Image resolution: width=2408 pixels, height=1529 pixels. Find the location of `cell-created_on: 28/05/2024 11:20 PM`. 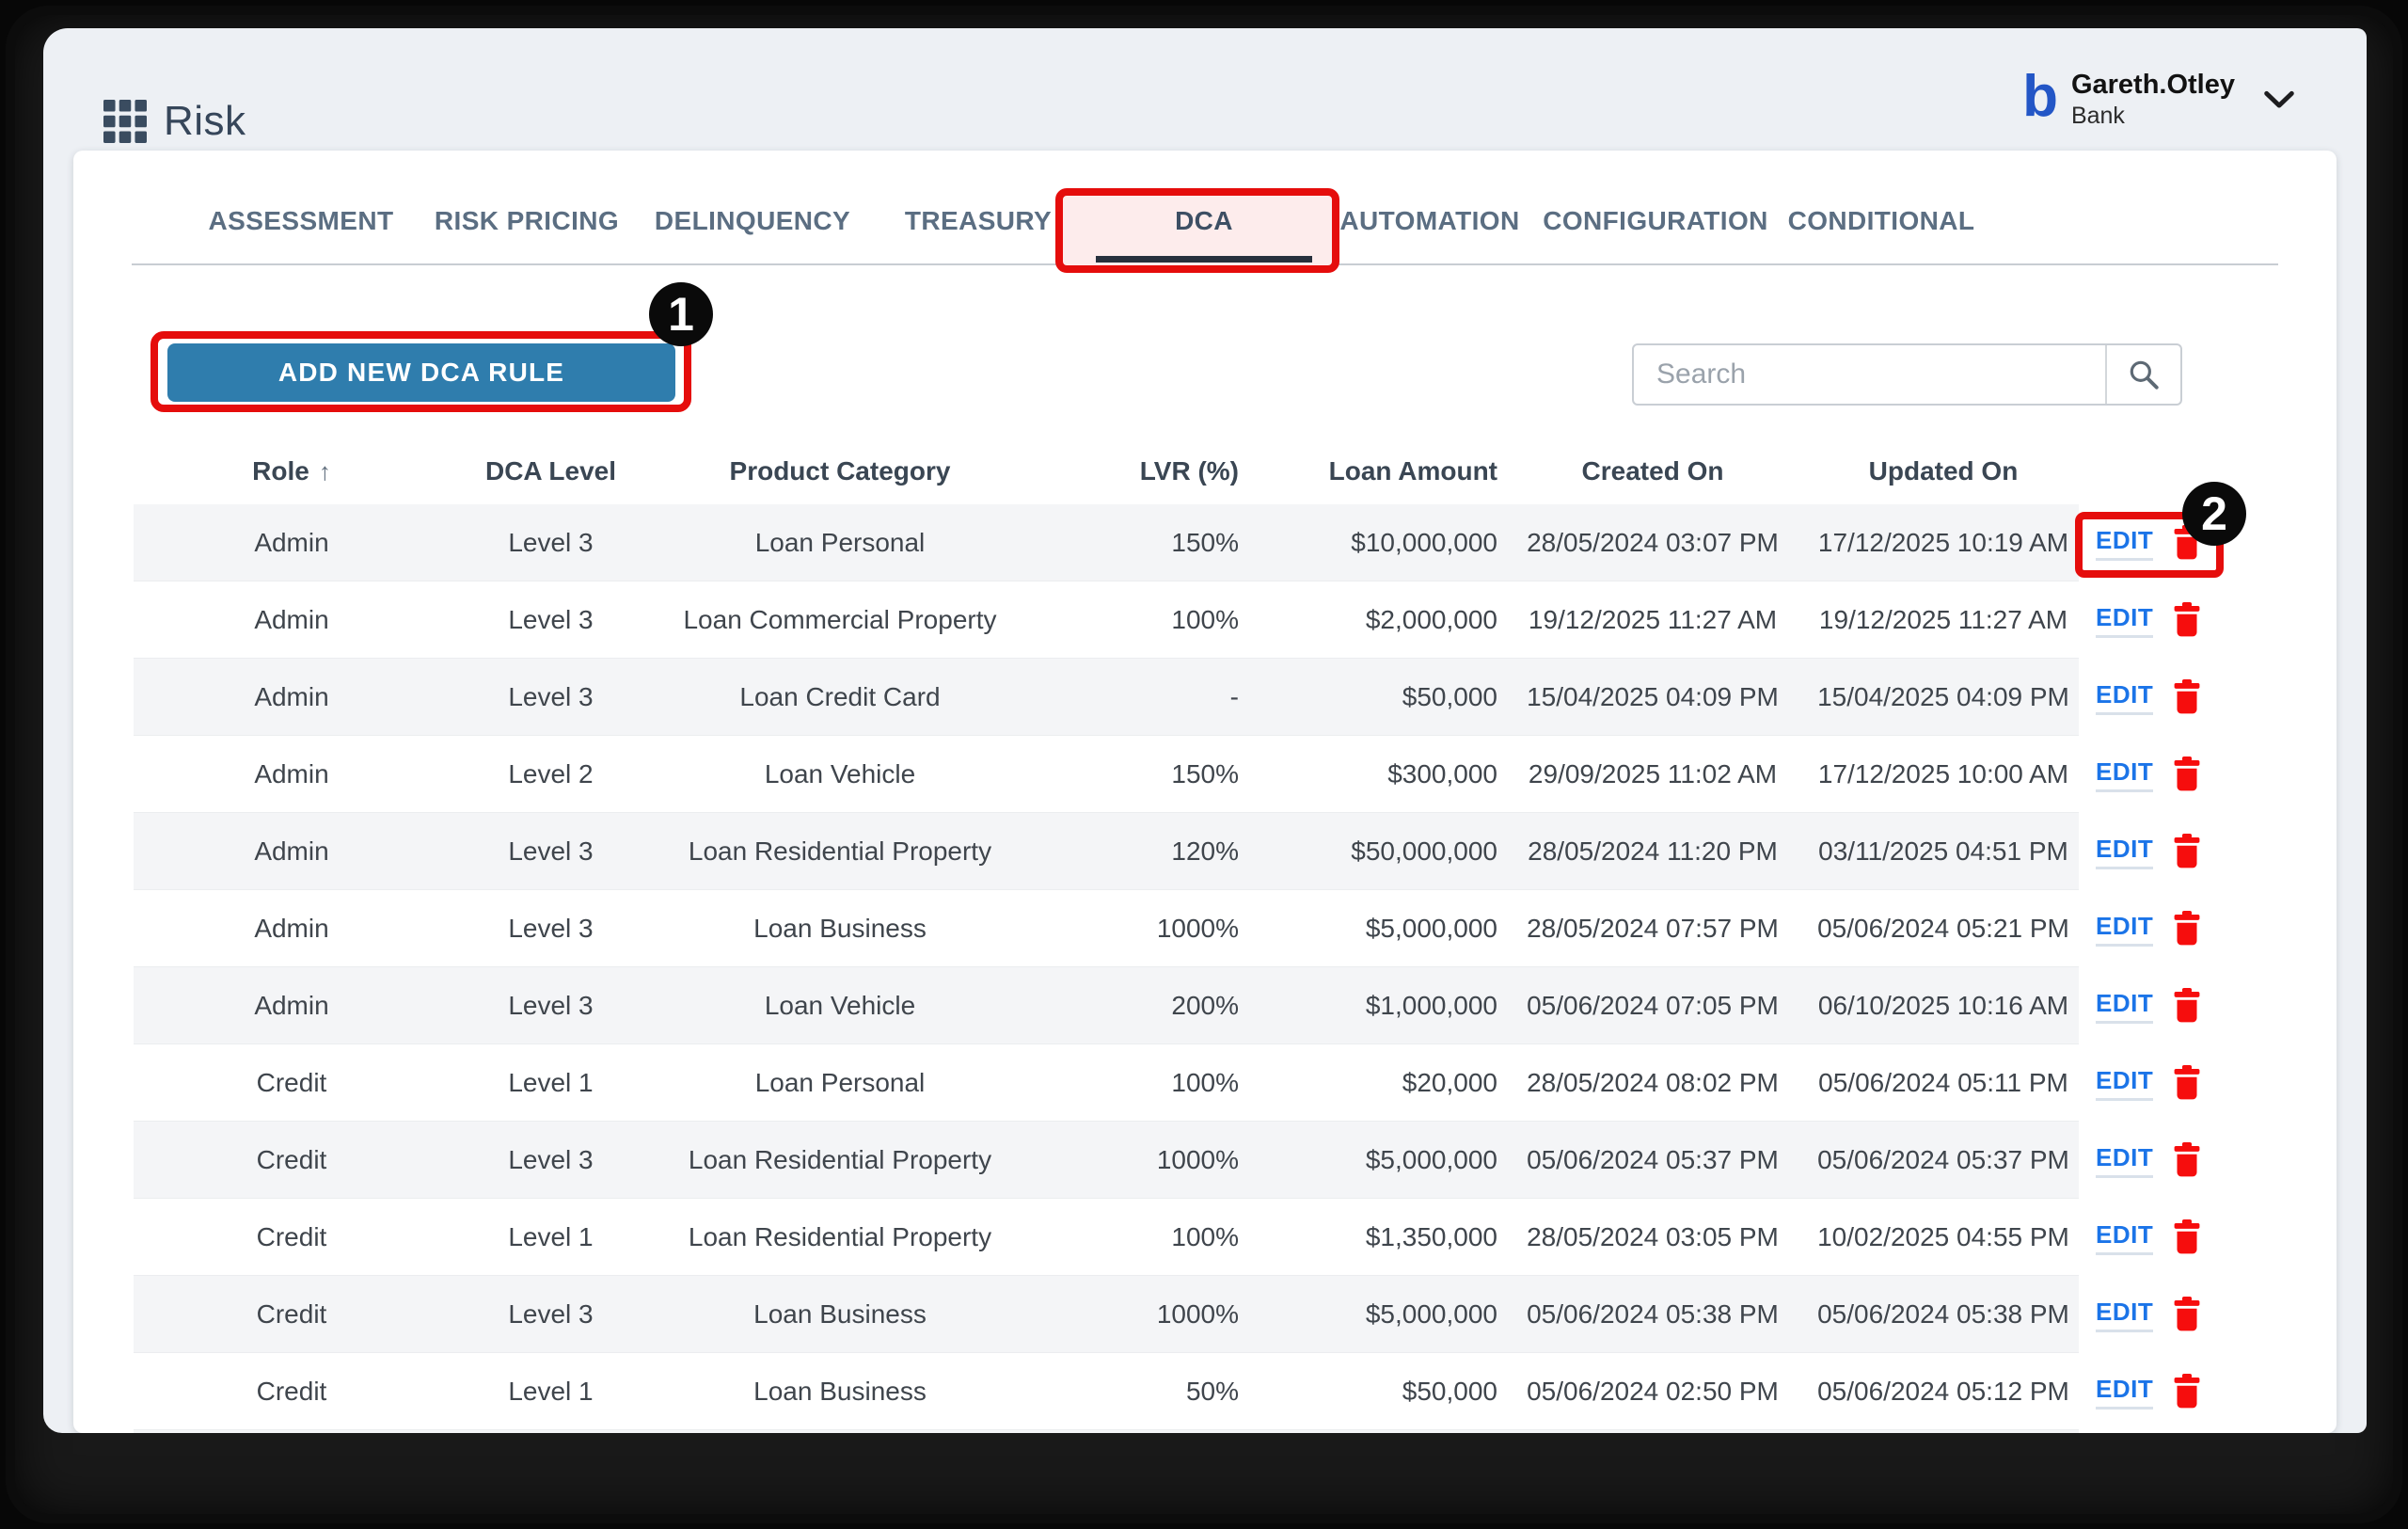

cell-created_on: 28/05/2024 11:20 PM is located at coordinates (1653, 851).